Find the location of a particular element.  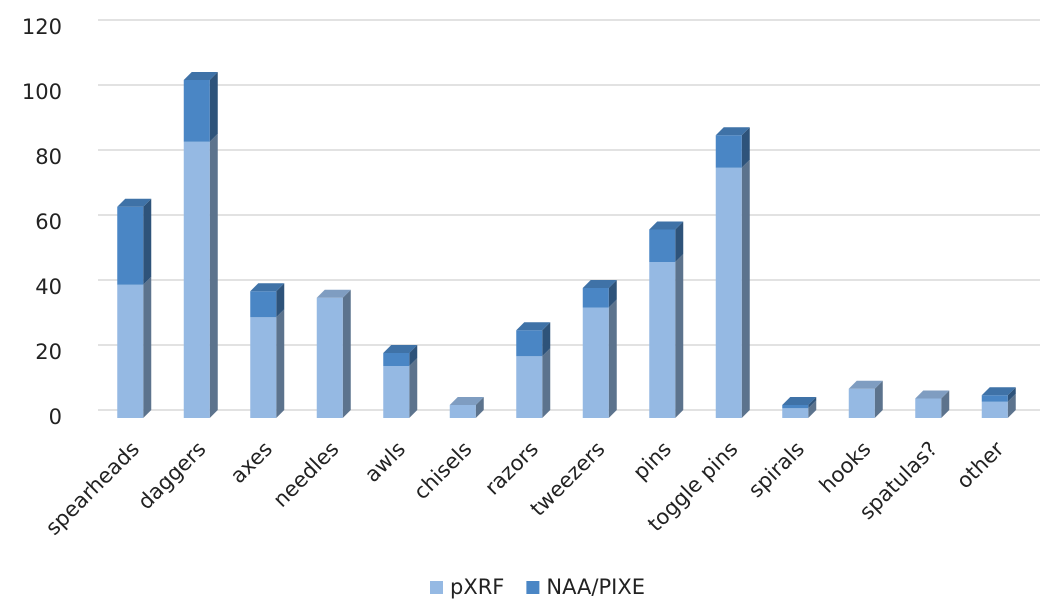

y-tick-label: 100 is located at coordinates (42, 92).